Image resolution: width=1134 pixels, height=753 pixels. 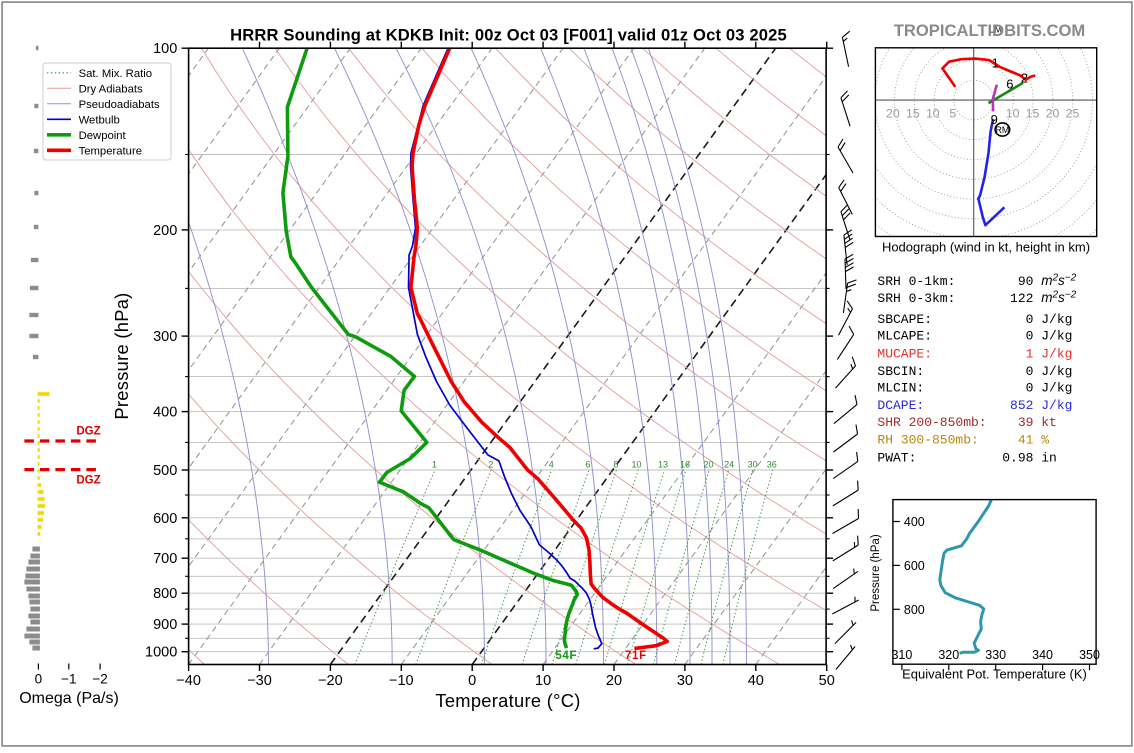 What do you see at coordinates (165, 559) in the screenshot?
I see `svg-text: 700` at bounding box center [165, 559].